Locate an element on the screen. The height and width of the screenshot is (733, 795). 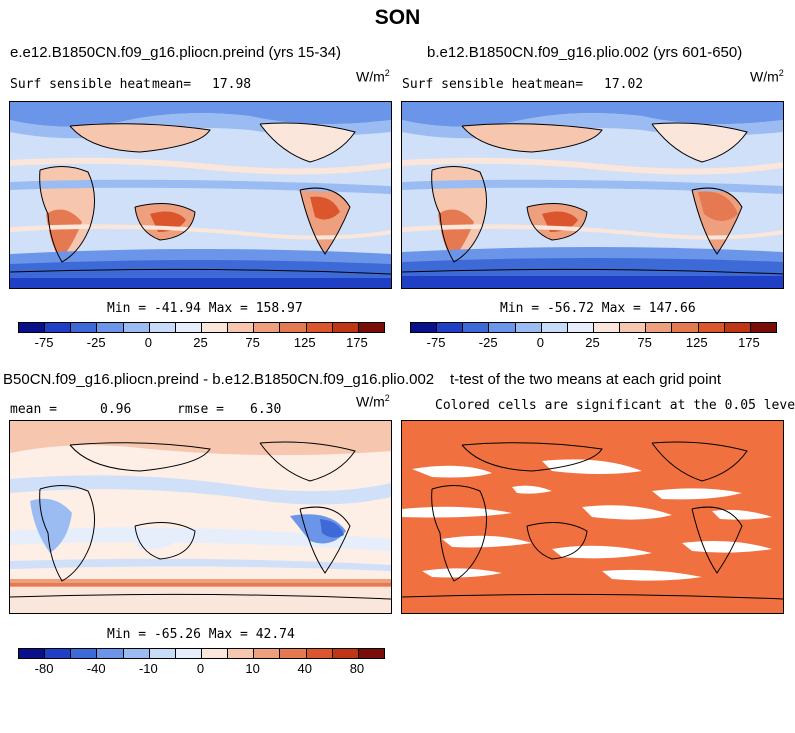
panel2-map is located at coordinates (592, 195).